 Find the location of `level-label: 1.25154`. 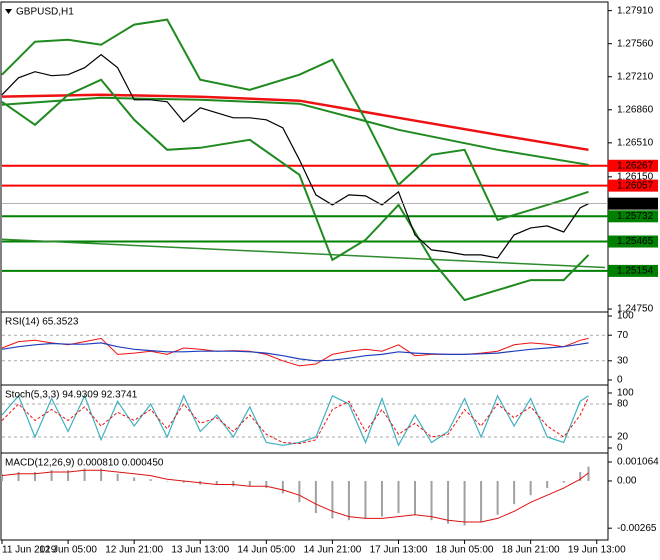

level-label: 1.25154 is located at coordinates (635, 271).